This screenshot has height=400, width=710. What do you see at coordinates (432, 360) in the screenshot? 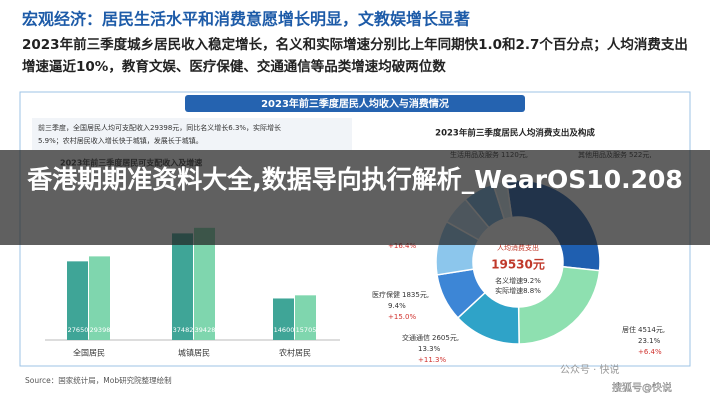
I see `slice-growth: +11.3%` at bounding box center [432, 360].